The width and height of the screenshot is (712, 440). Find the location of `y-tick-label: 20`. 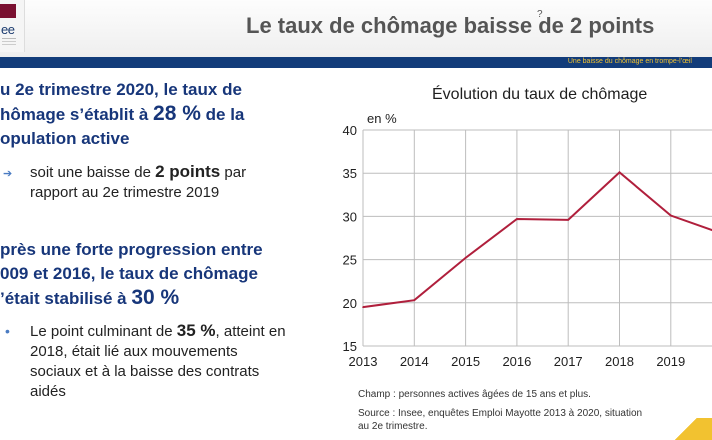

y-tick-label: 20 is located at coordinates (350, 303).